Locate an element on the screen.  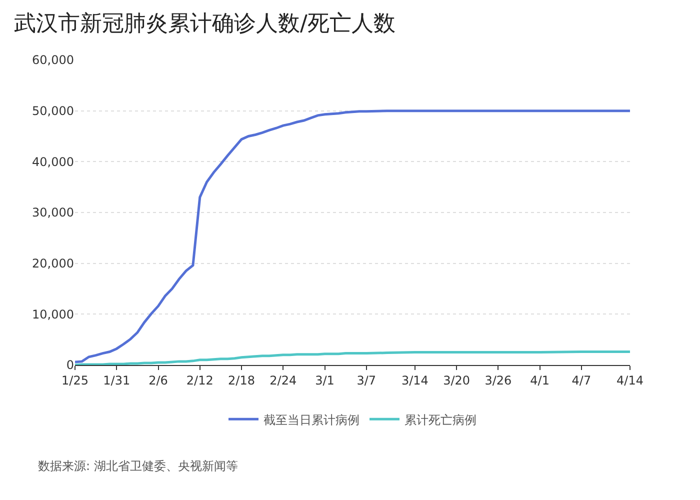
chart-title: 武汉市新冠肺炎累计确诊人数/死亡人数 is located at coordinates (205, 23).